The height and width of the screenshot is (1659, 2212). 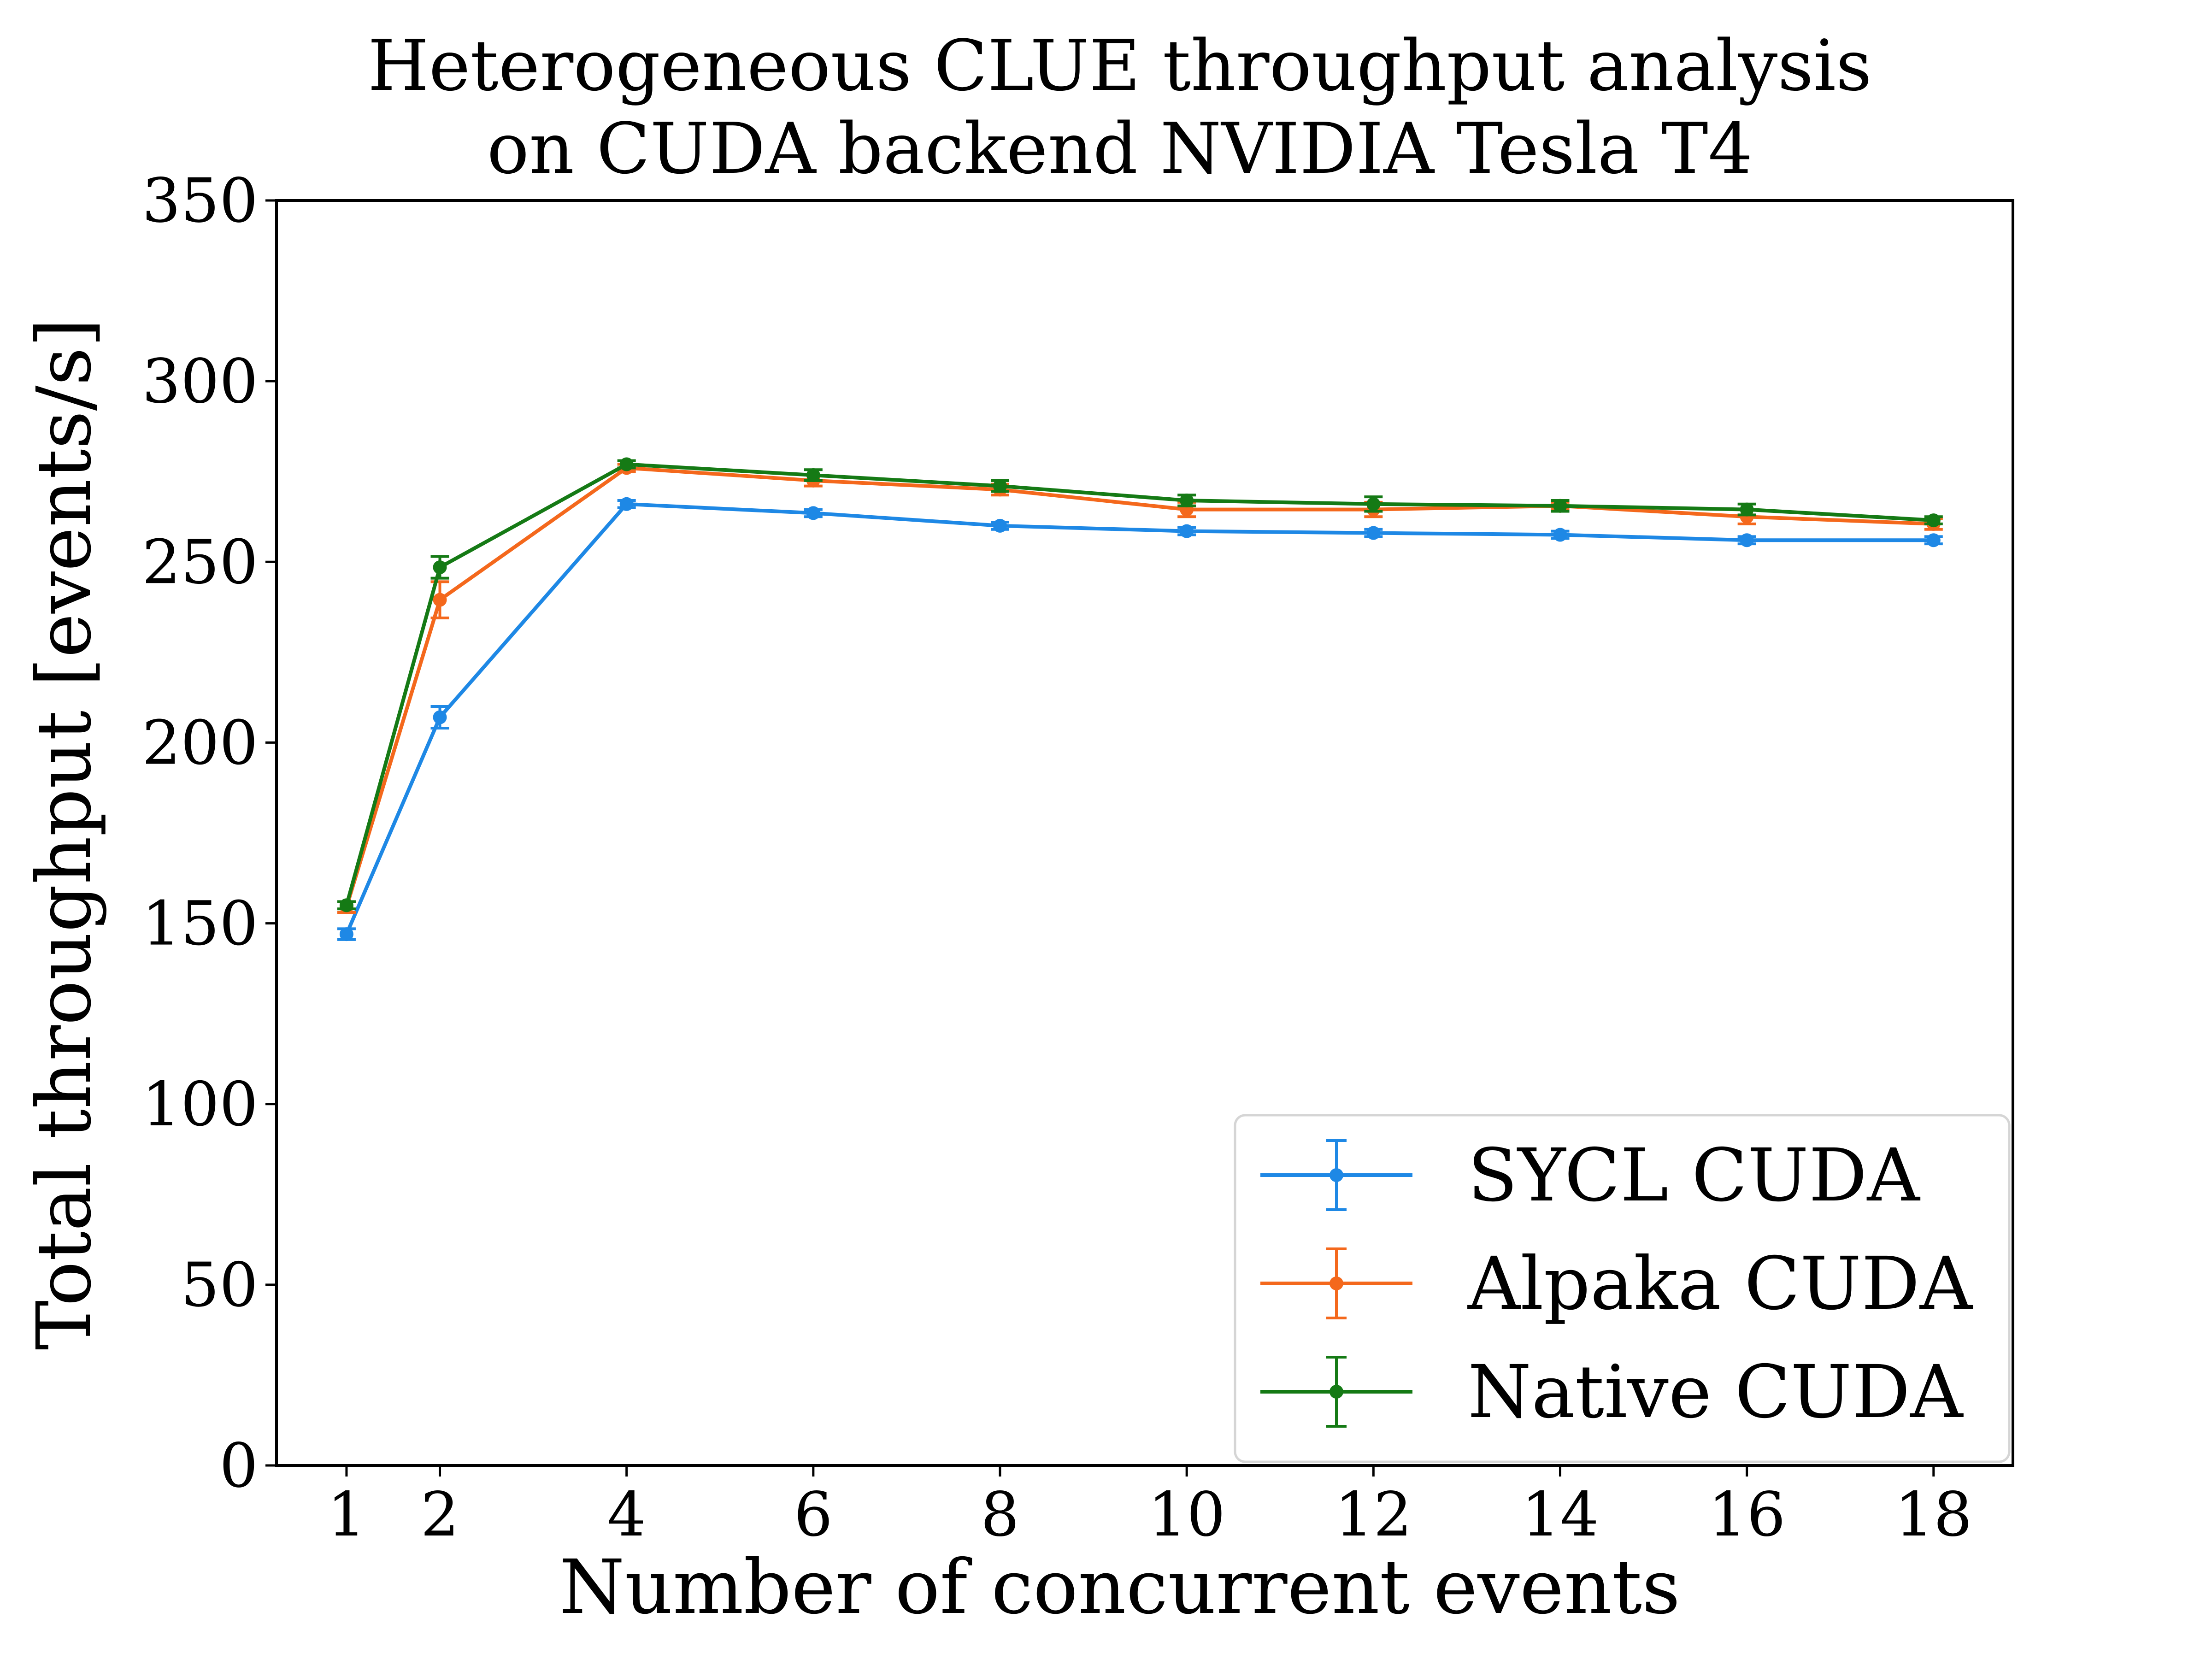 I want to click on legend-frame, so click(x=1622, y=1288).